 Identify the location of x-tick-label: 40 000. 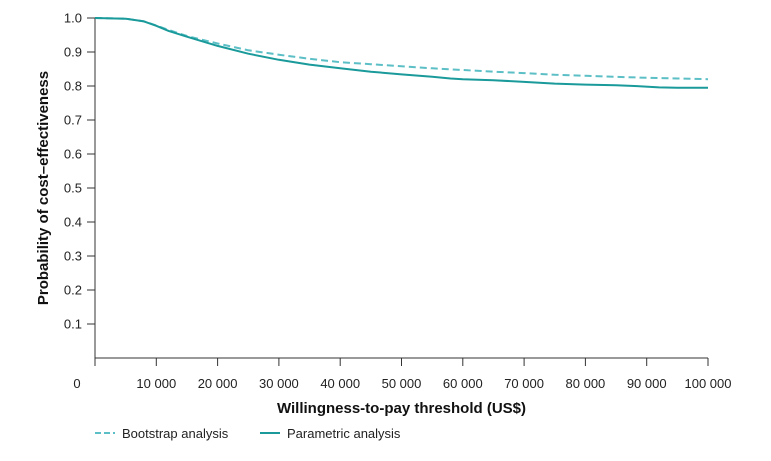
(340, 383).